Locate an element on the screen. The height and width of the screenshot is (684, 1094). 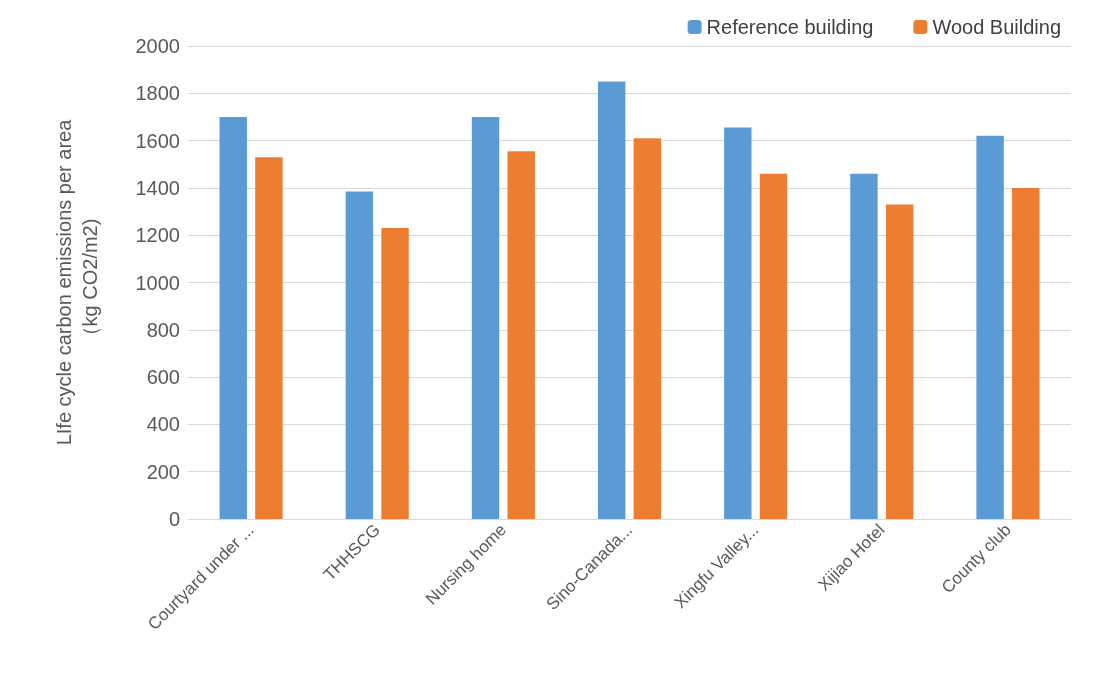
y-tick-label: 1200 is located at coordinates (157, 235).